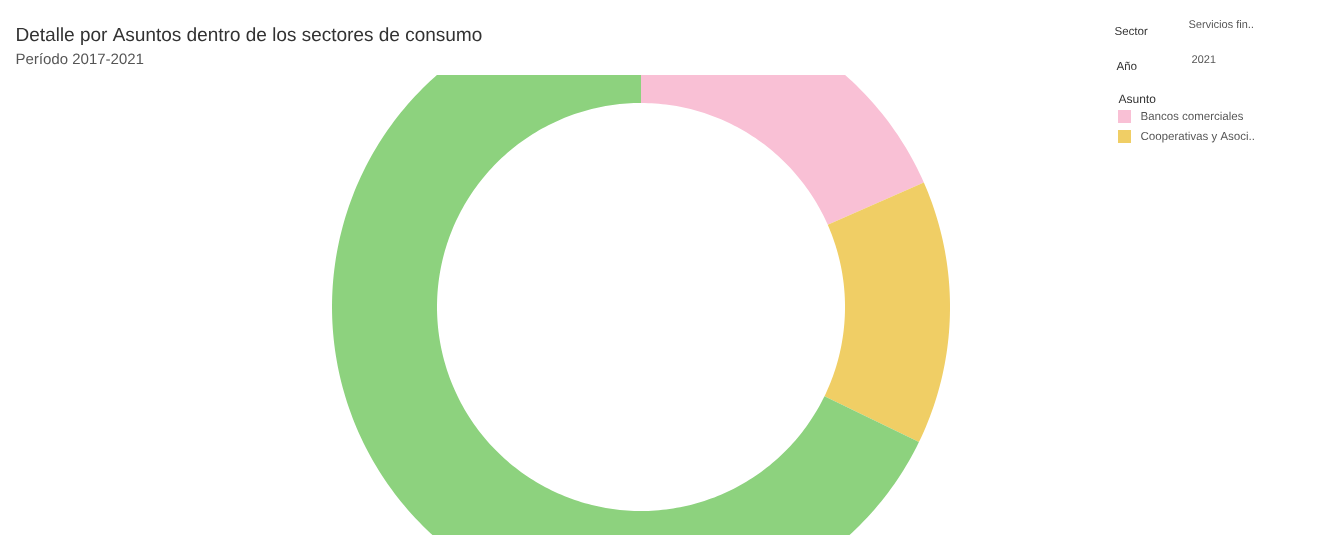  I want to click on text: 2021, so click(1204, 59).